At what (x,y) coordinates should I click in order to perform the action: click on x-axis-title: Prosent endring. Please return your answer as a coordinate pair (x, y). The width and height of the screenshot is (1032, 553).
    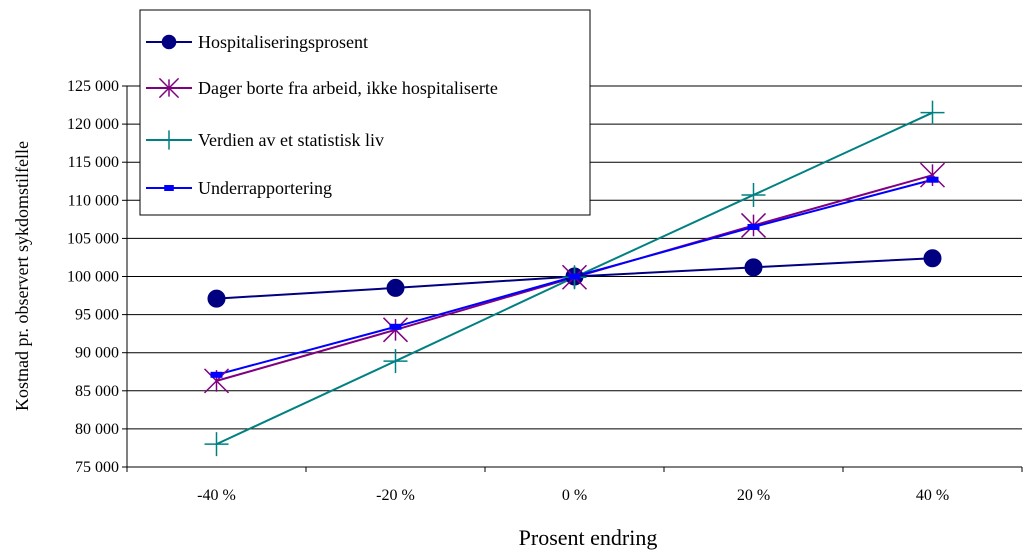
    Looking at the image, I should click on (588, 537).